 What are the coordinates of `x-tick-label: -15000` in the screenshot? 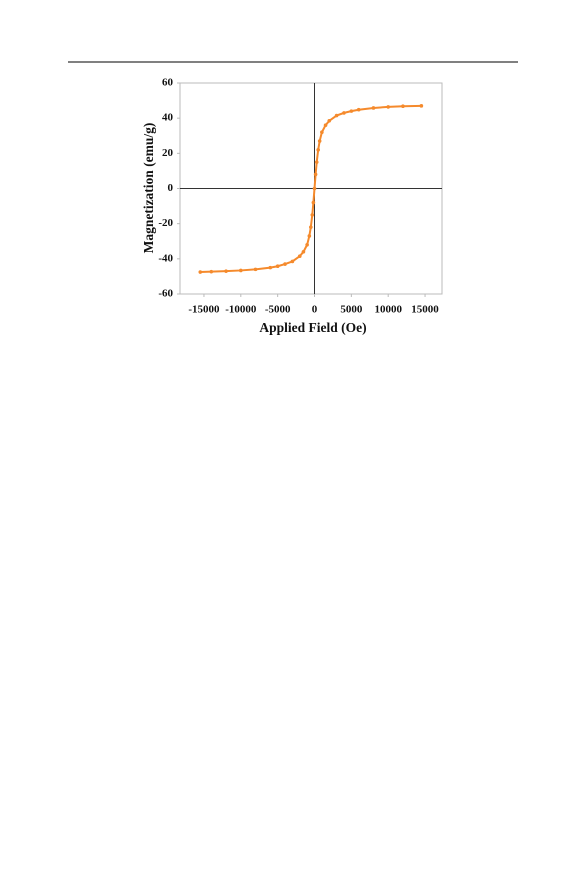 It's located at (204, 310).